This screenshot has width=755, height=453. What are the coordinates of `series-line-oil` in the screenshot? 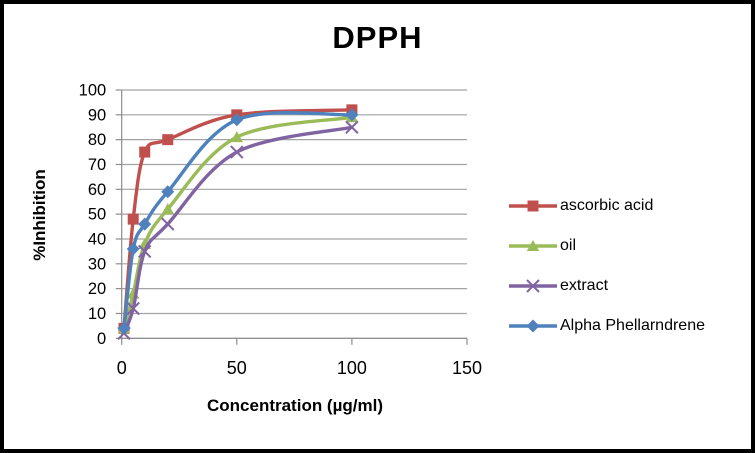 It's located at (238, 223).